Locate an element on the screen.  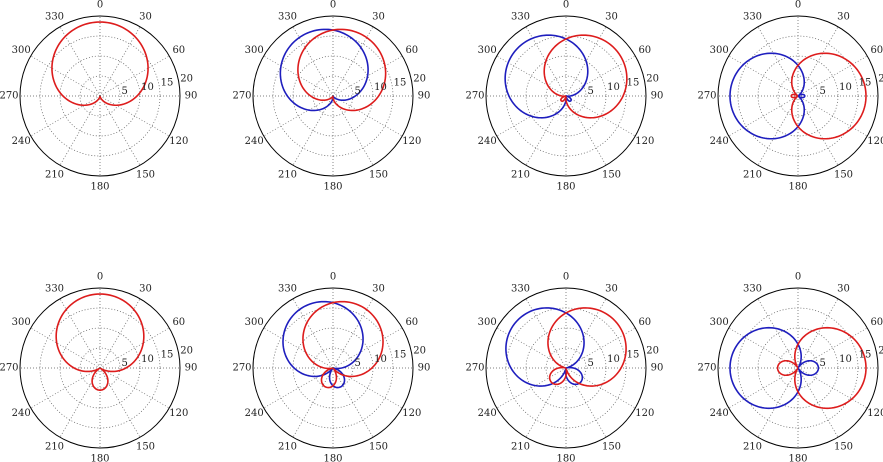
polar-plot-3: 0 30 60 90 120 150 180 210 240 270 300 330 5 10 15 20 is located at coordinates (564, 96).